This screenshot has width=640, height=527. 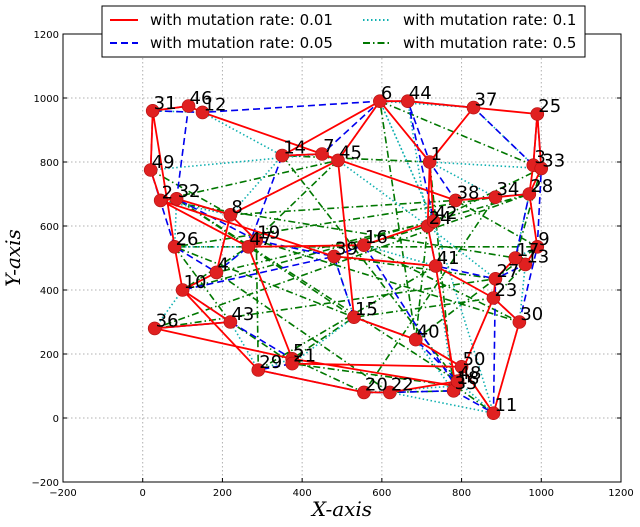 What do you see at coordinates (376, 384) in the screenshot?
I see `node-label: 20` at bounding box center [376, 384].